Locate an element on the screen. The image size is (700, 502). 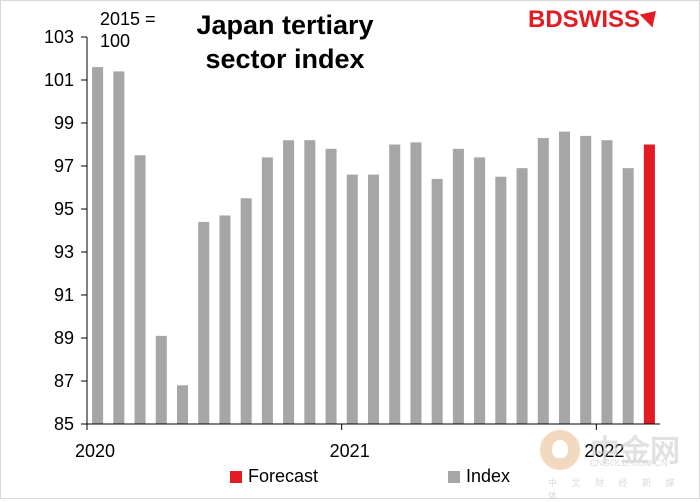
x-tick-label: 2022 is located at coordinates (604, 451).